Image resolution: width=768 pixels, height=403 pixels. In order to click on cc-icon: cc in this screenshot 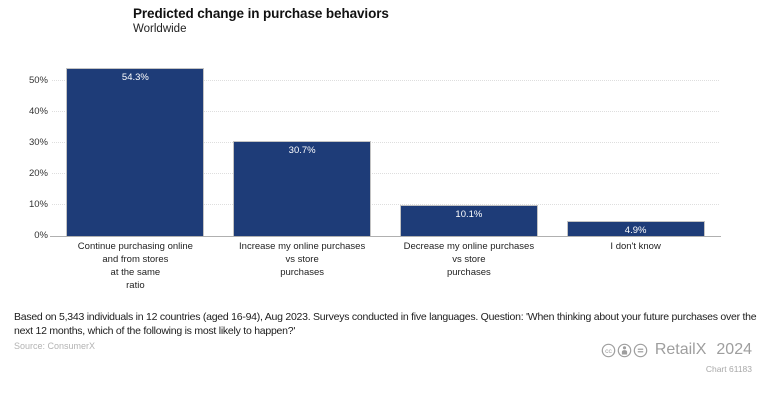, I will do `click(608, 350)`.